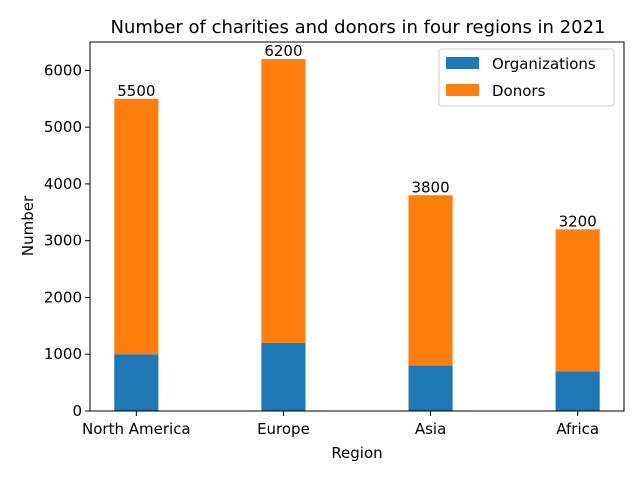  What do you see at coordinates (577, 429) in the screenshot?
I see `x-tick-label-africa: Africa` at bounding box center [577, 429].